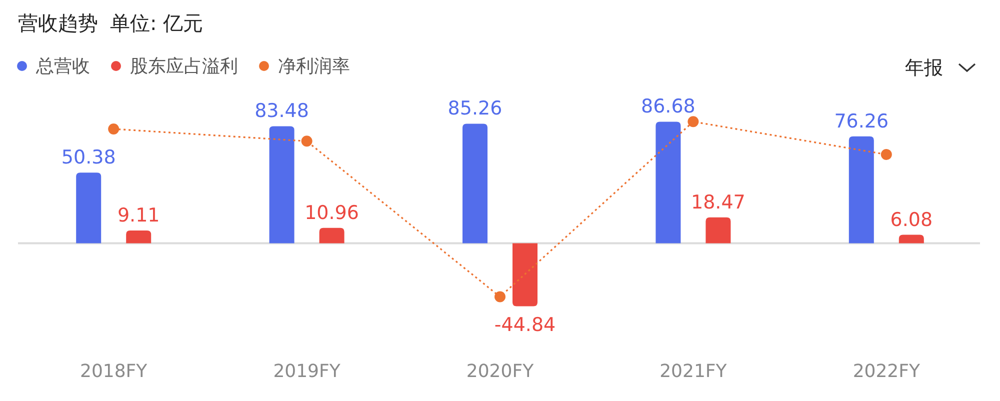 The width and height of the screenshot is (1000, 401). What do you see at coordinates (861, 121) in the screenshot?
I see `data-label: 76.26` at bounding box center [861, 121].